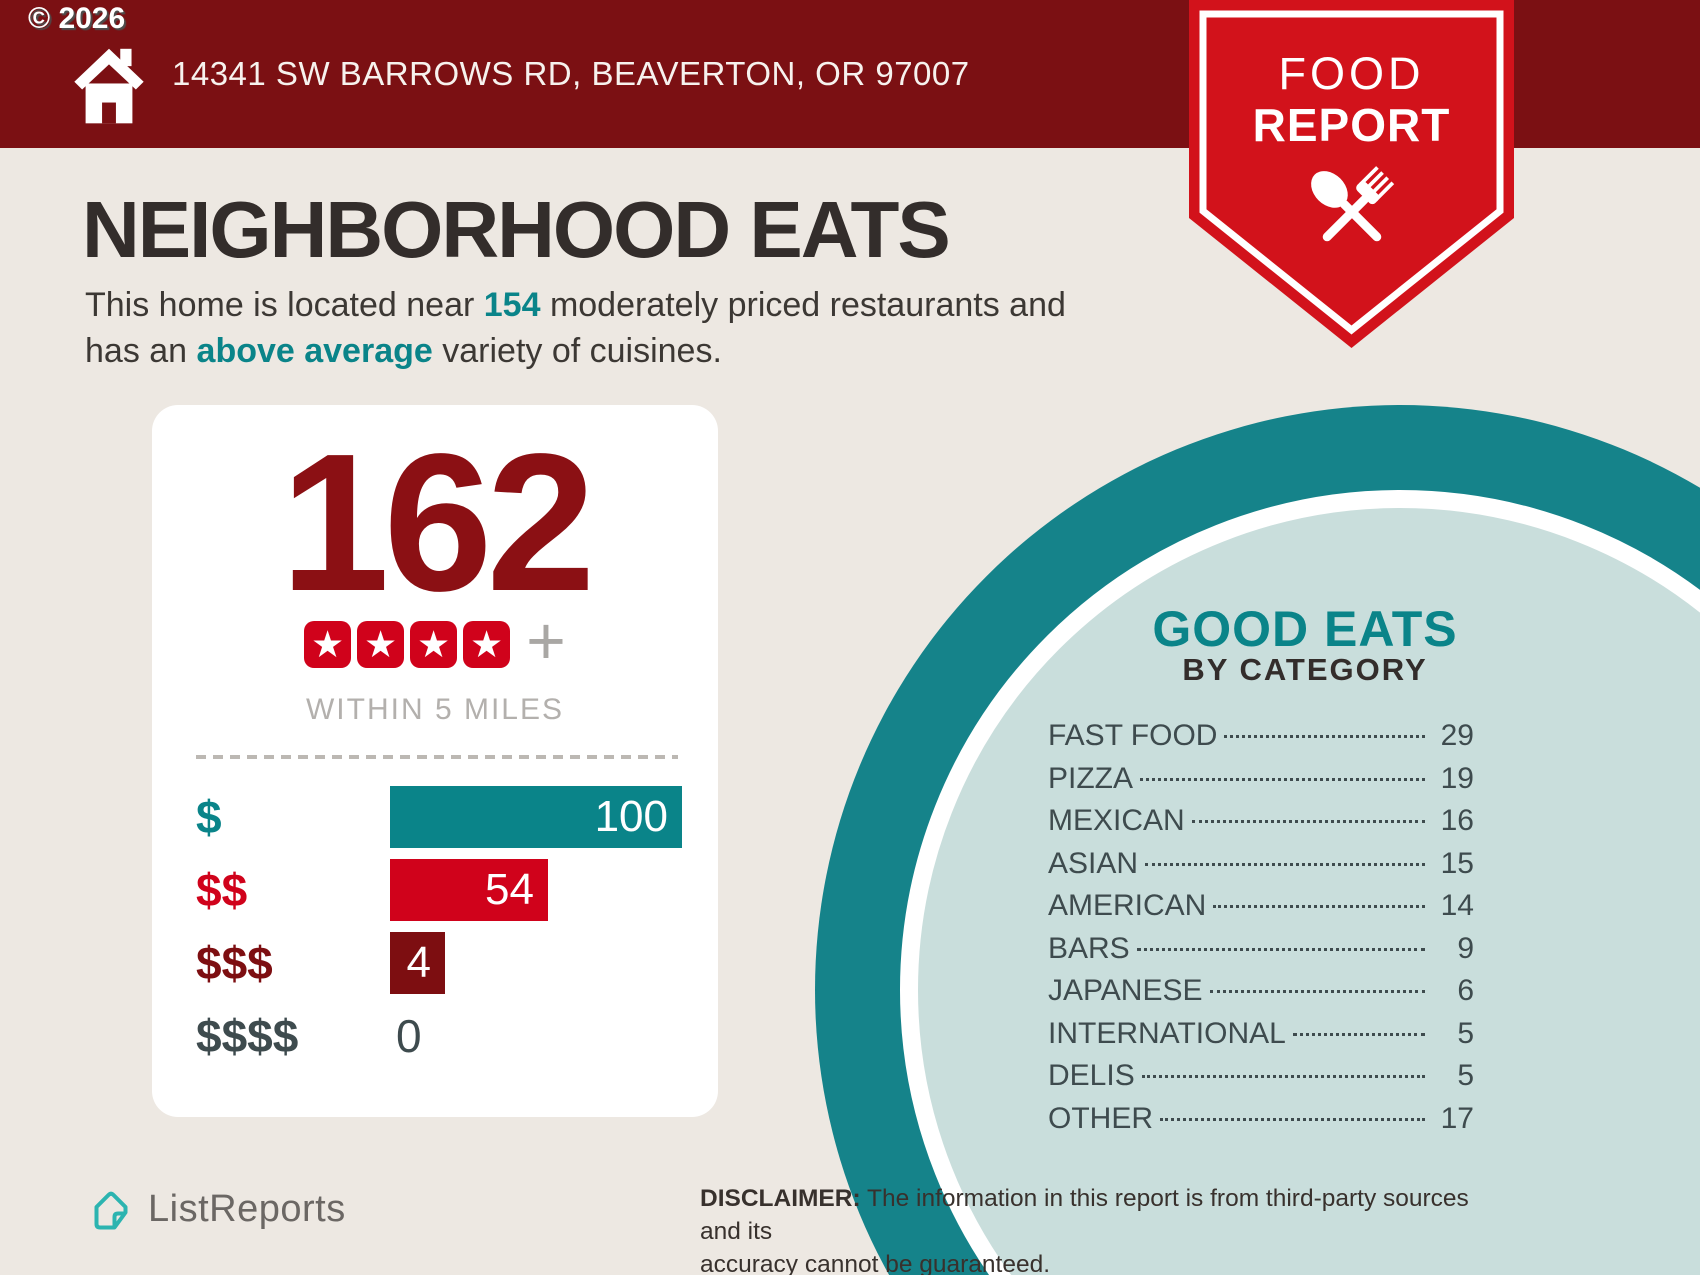  Describe the element at coordinates (631, 816) in the screenshot. I see `price-bar-value: 100` at that location.